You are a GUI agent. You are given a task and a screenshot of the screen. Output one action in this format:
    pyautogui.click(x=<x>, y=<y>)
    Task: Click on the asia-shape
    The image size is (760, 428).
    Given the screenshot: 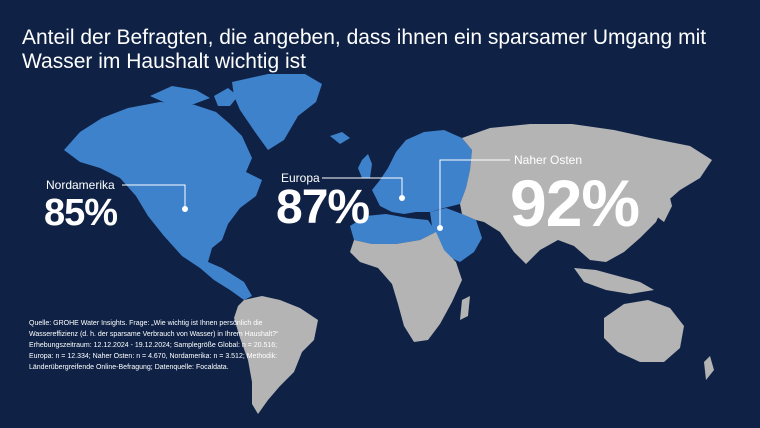 What is the action you would take?
    pyautogui.click(x=586, y=194)
    